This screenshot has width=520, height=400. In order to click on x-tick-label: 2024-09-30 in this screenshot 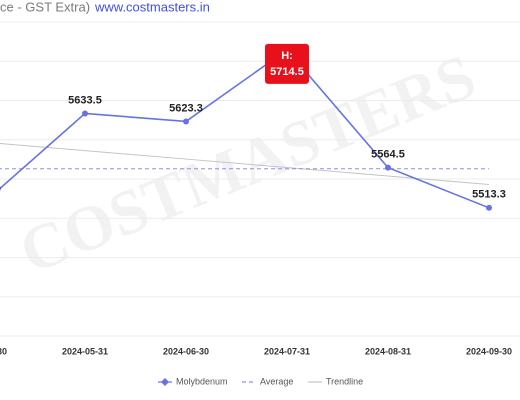, I will do `click(489, 351)`.